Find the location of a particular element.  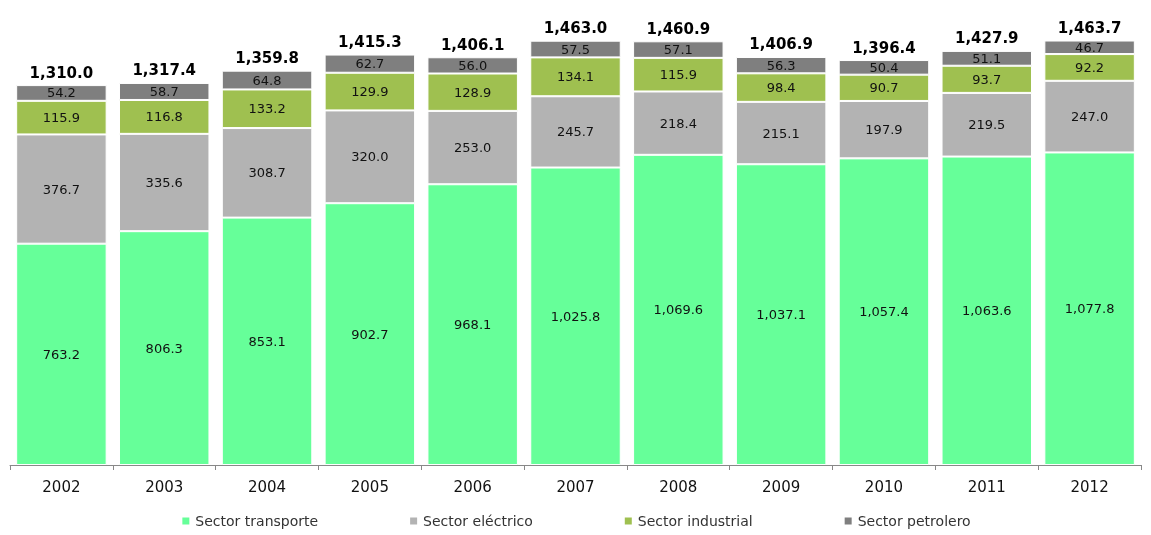

data-label: 968.1 is located at coordinates (473, 325).